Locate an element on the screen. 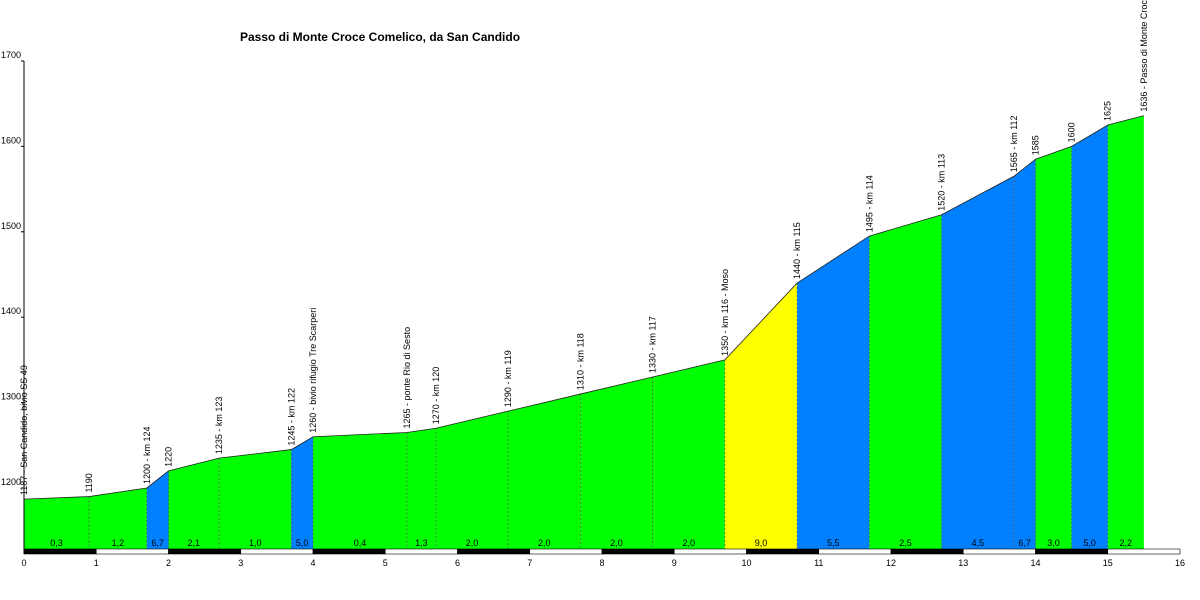  point-label: 1495 - km 114 is located at coordinates (869, 203).